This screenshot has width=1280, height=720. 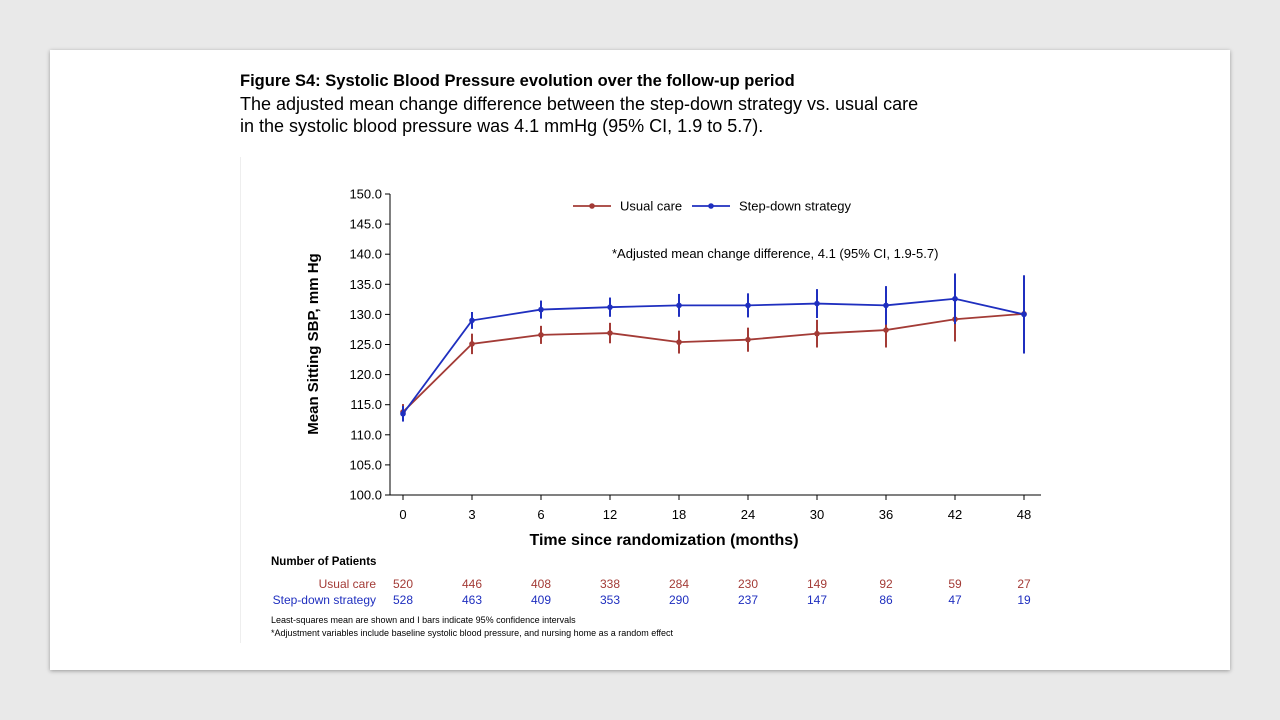 I want to click on patients-count: 147, so click(x=817, y=600).